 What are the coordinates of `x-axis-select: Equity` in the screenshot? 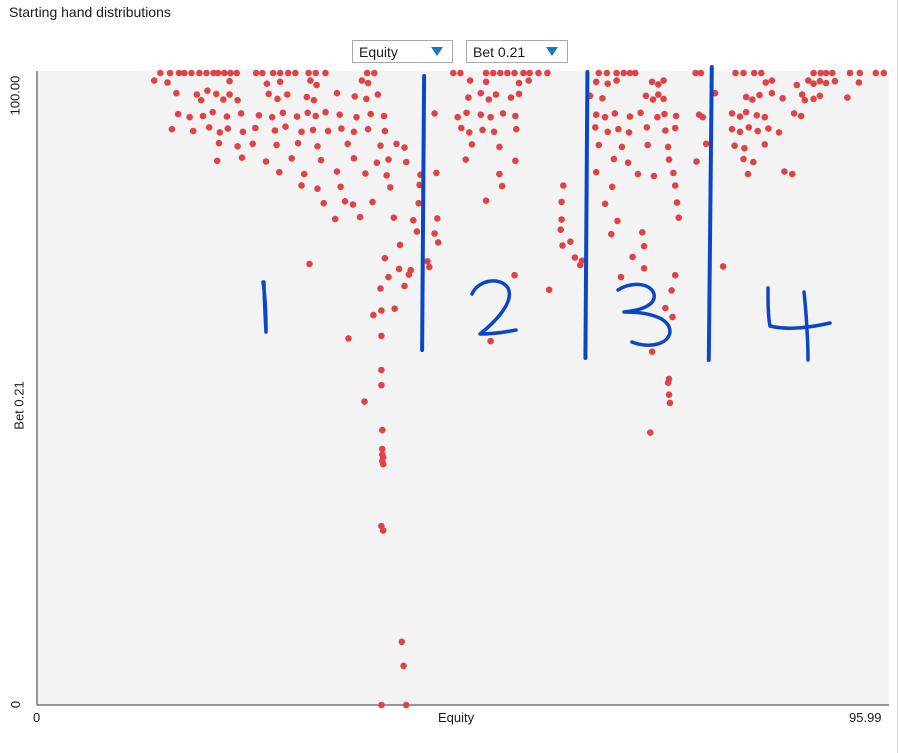 It's located at (402, 51).